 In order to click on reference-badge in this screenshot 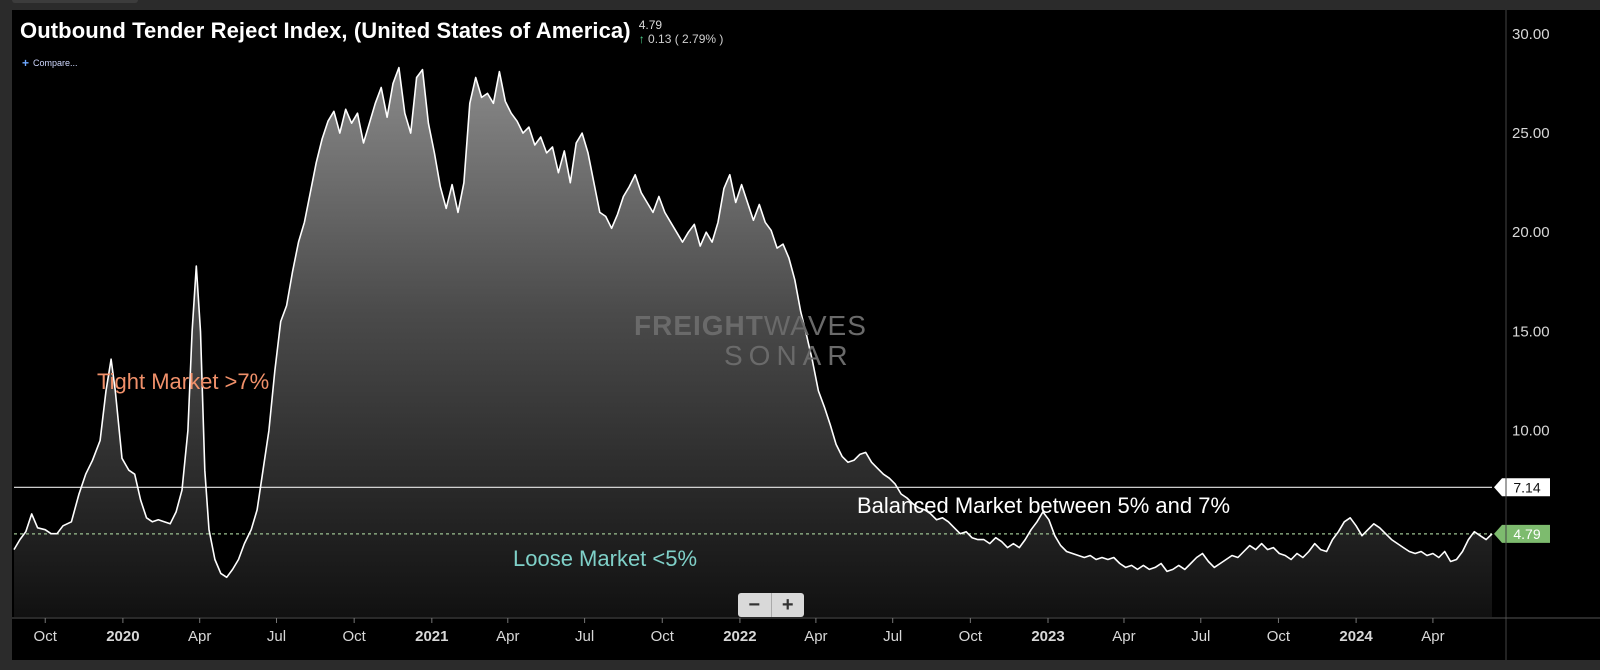, I will do `click(1522, 487)`.